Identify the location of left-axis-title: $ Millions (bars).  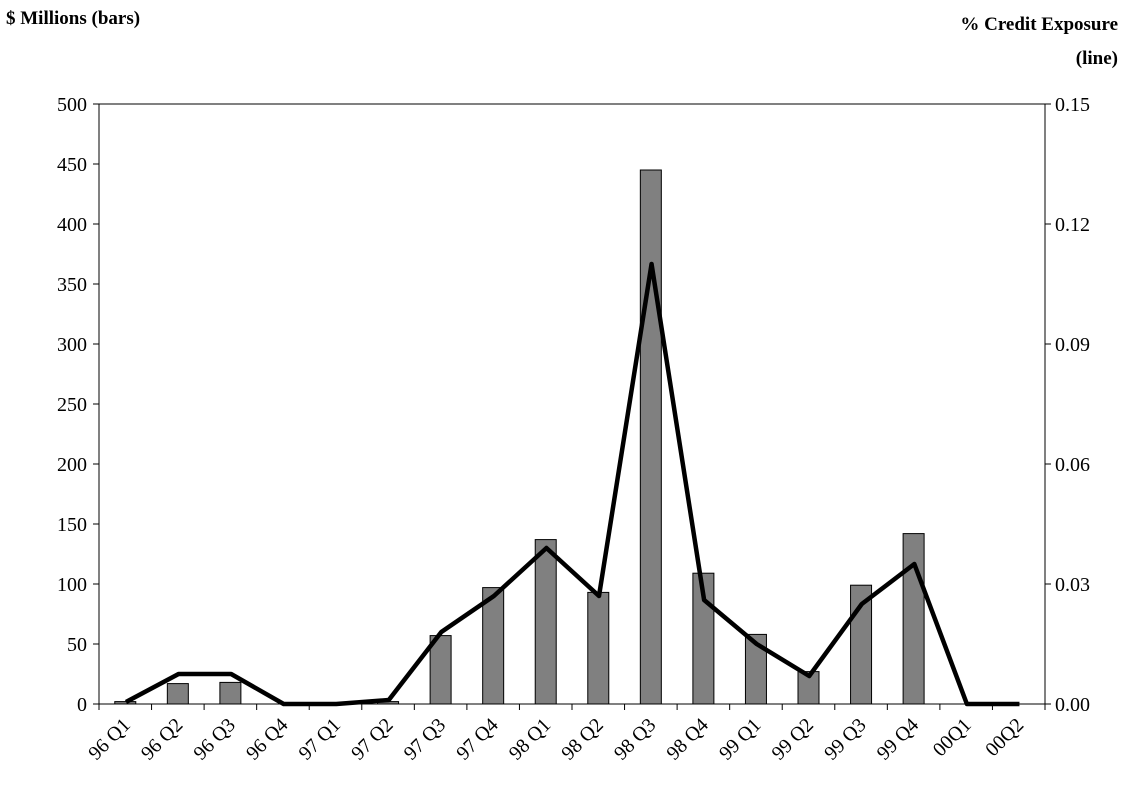
(73, 18).